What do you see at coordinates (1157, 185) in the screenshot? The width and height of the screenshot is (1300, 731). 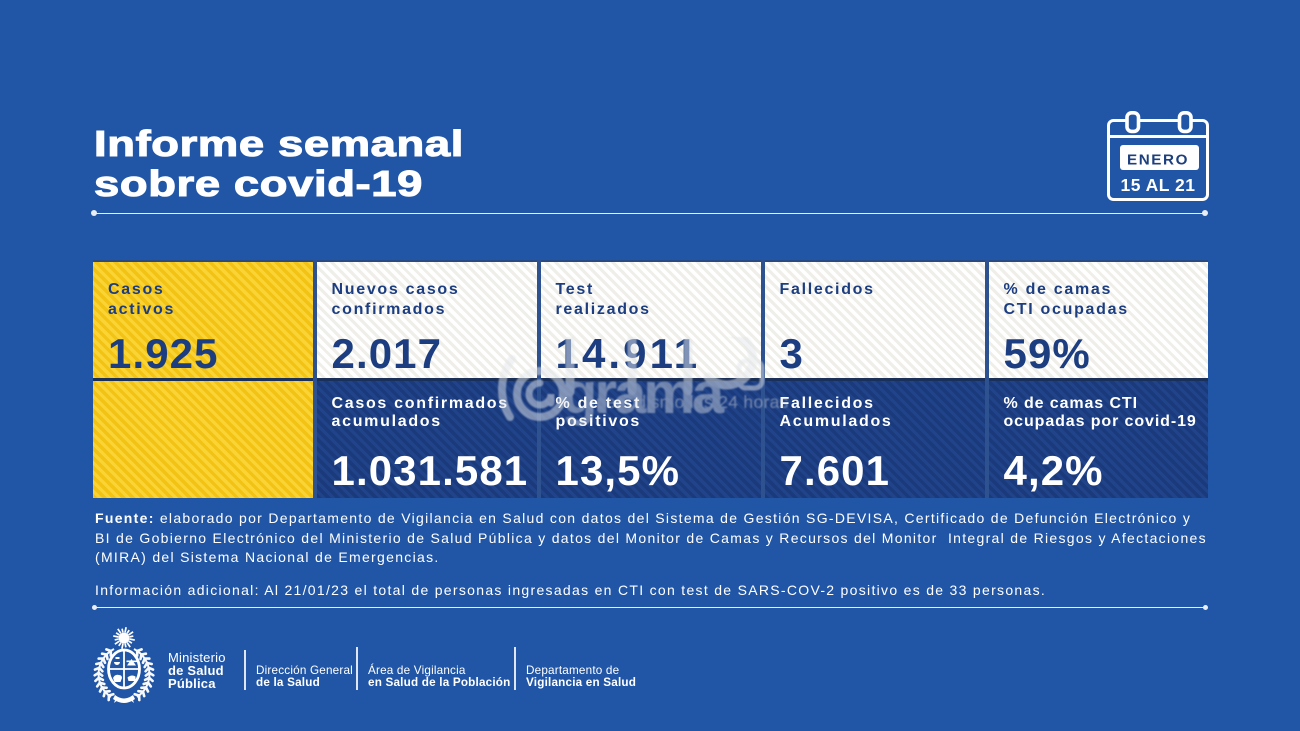 I see `svg-text: 15 AL 21` at bounding box center [1157, 185].